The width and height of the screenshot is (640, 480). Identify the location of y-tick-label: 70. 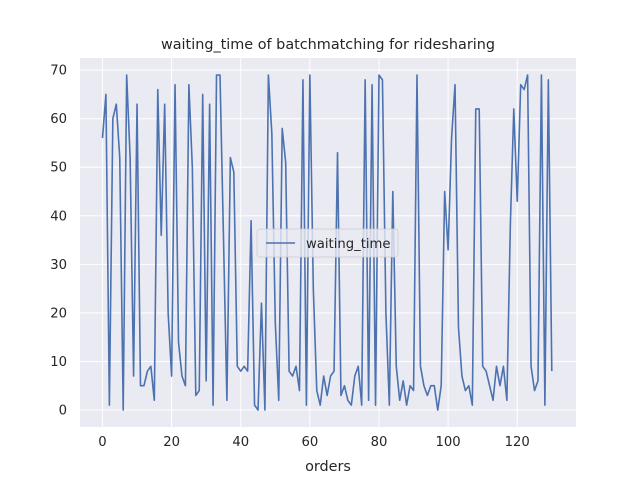
(58, 71).